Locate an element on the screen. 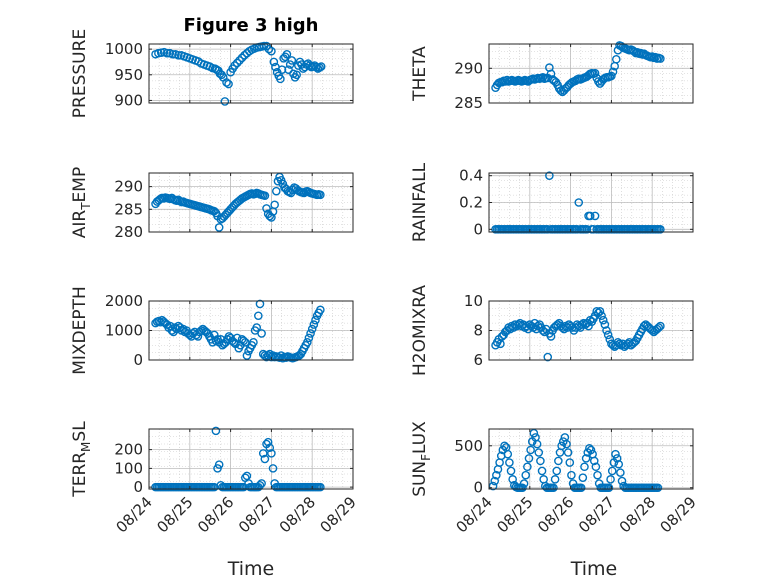 This screenshot has width=778, height=583. subplot-4: 0 0.2 0.4 RAINFALL is located at coordinates (552, 202).